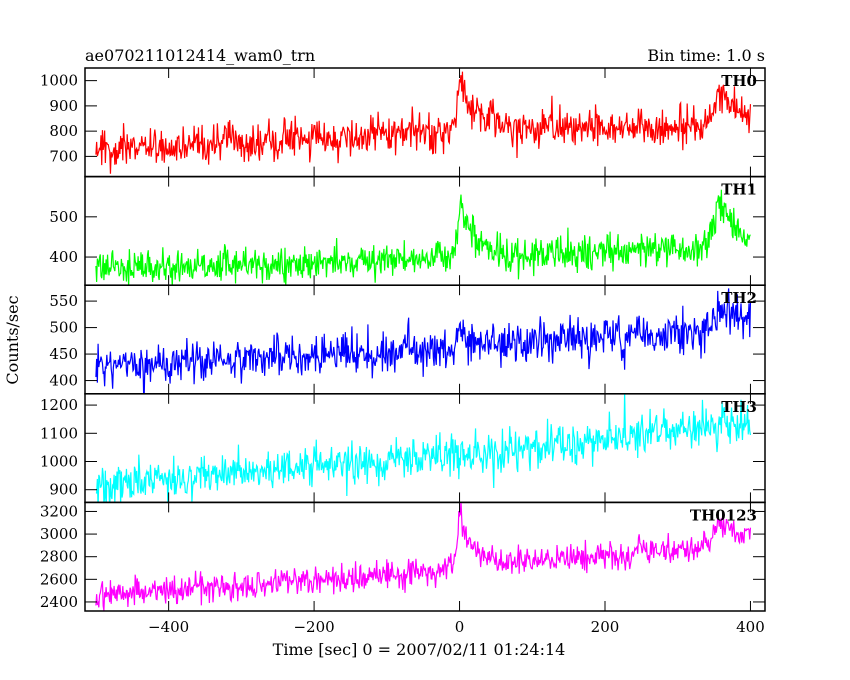  Describe the element at coordinates (423, 237) in the screenshot. I see `series-line-th1` at that location.